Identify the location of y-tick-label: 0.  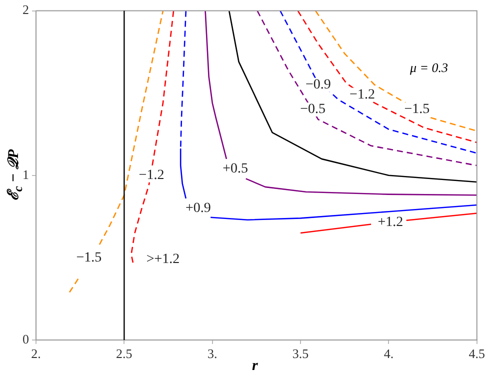
(25, 338).